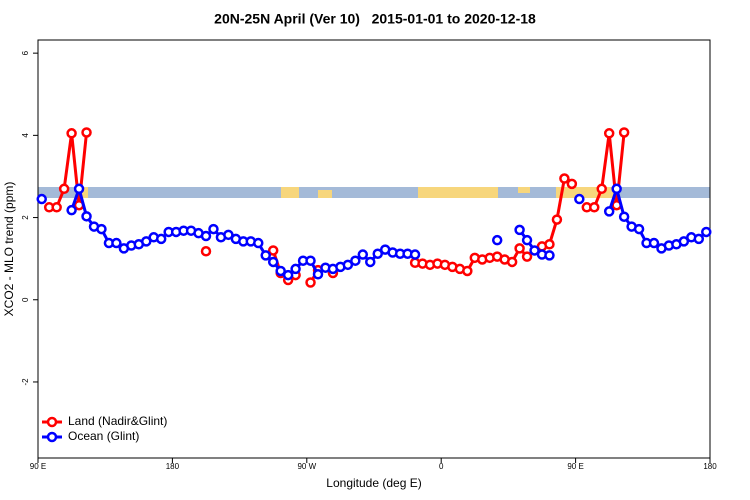  Describe the element at coordinates (117, 421) in the screenshot. I see `legend-label: Land (Nadir&Glint)` at that location.